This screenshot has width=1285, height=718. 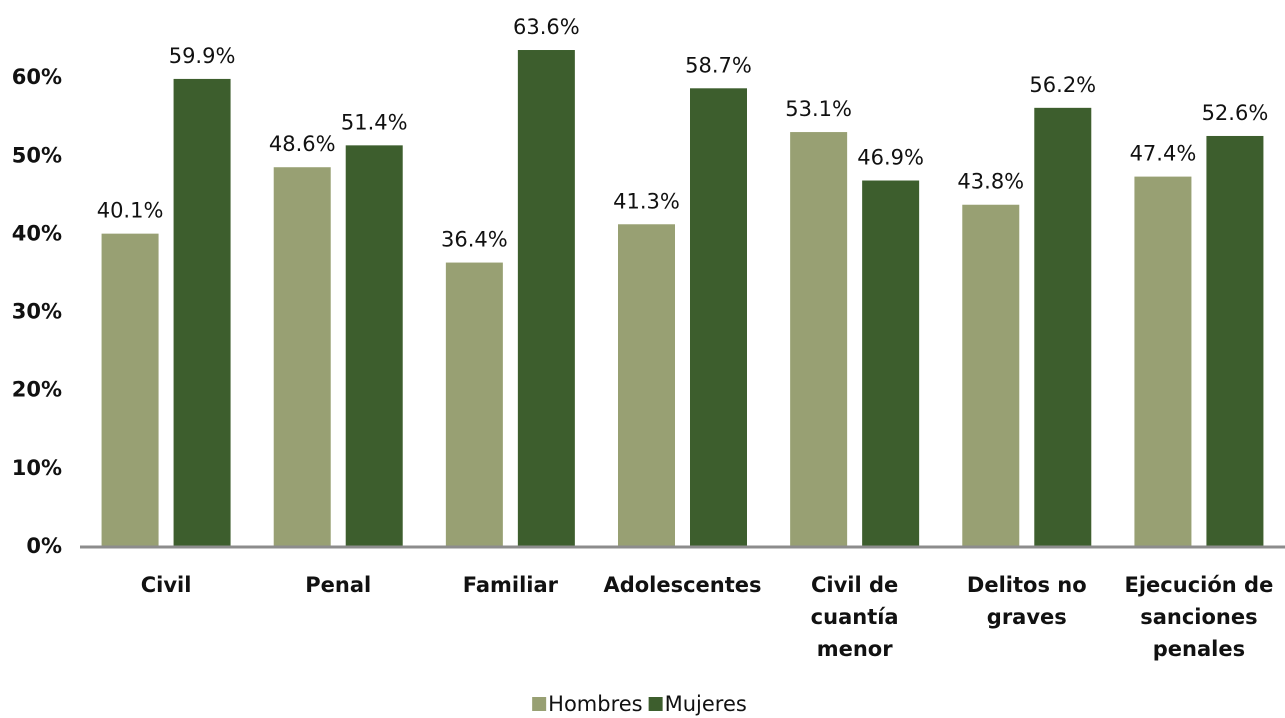 I want to click on y-tick-label: 50%, so click(x=37, y=155).